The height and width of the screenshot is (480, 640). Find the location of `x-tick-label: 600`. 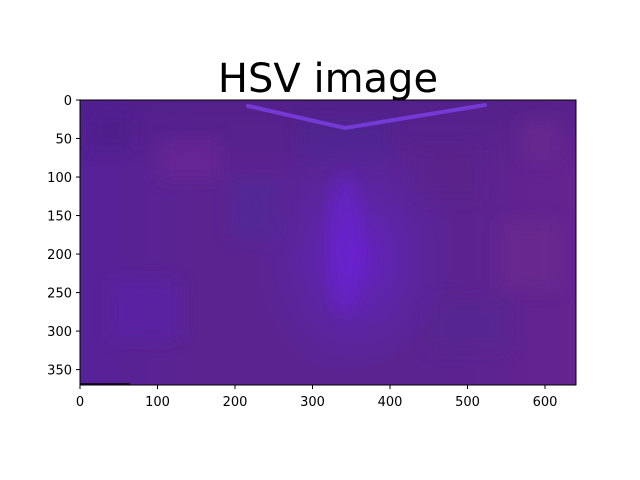

x-tick-label: 600 is located at coordinates (545, 402).